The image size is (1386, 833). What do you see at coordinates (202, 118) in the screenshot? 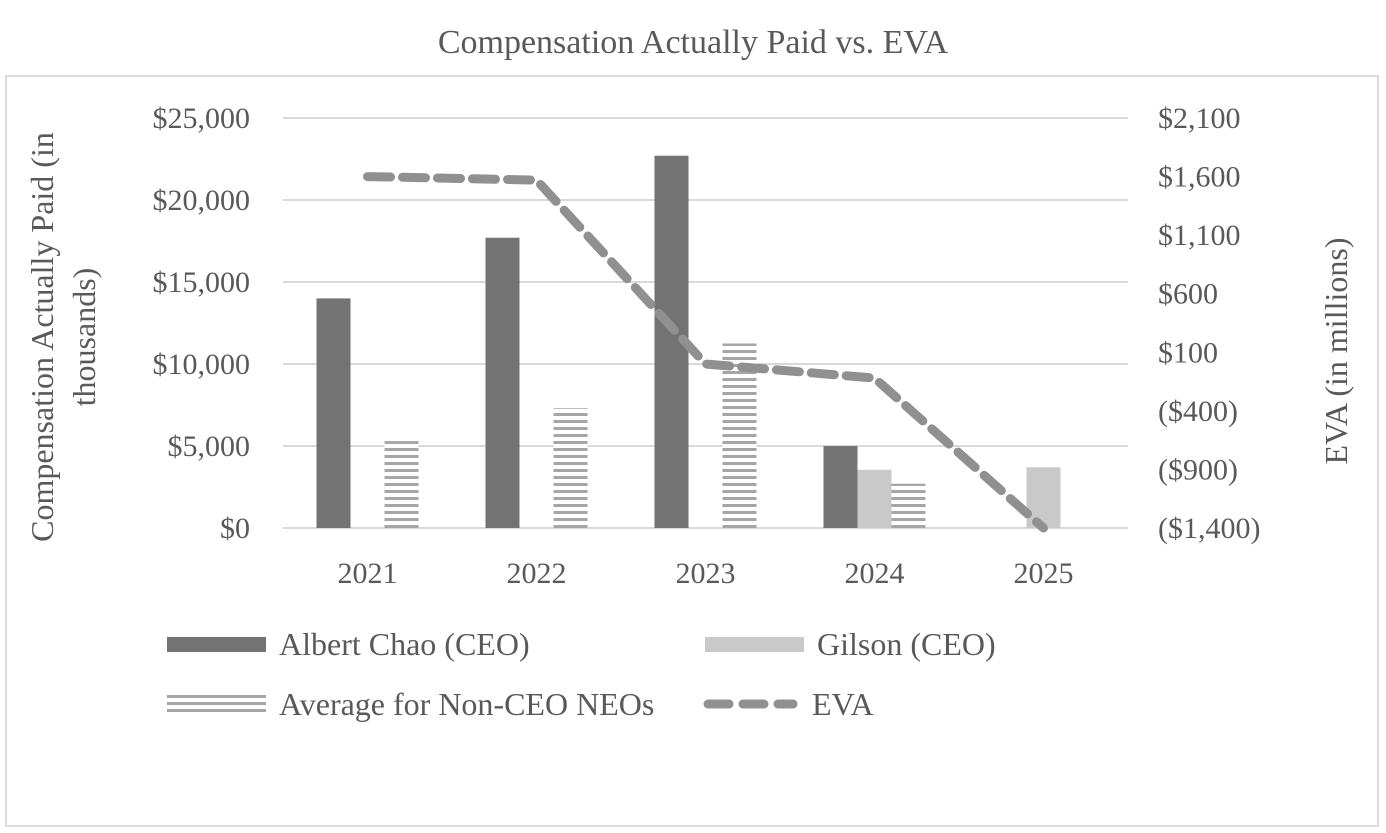
I see `left-axis-tick: $25,000` at bounding box center [202, 118].